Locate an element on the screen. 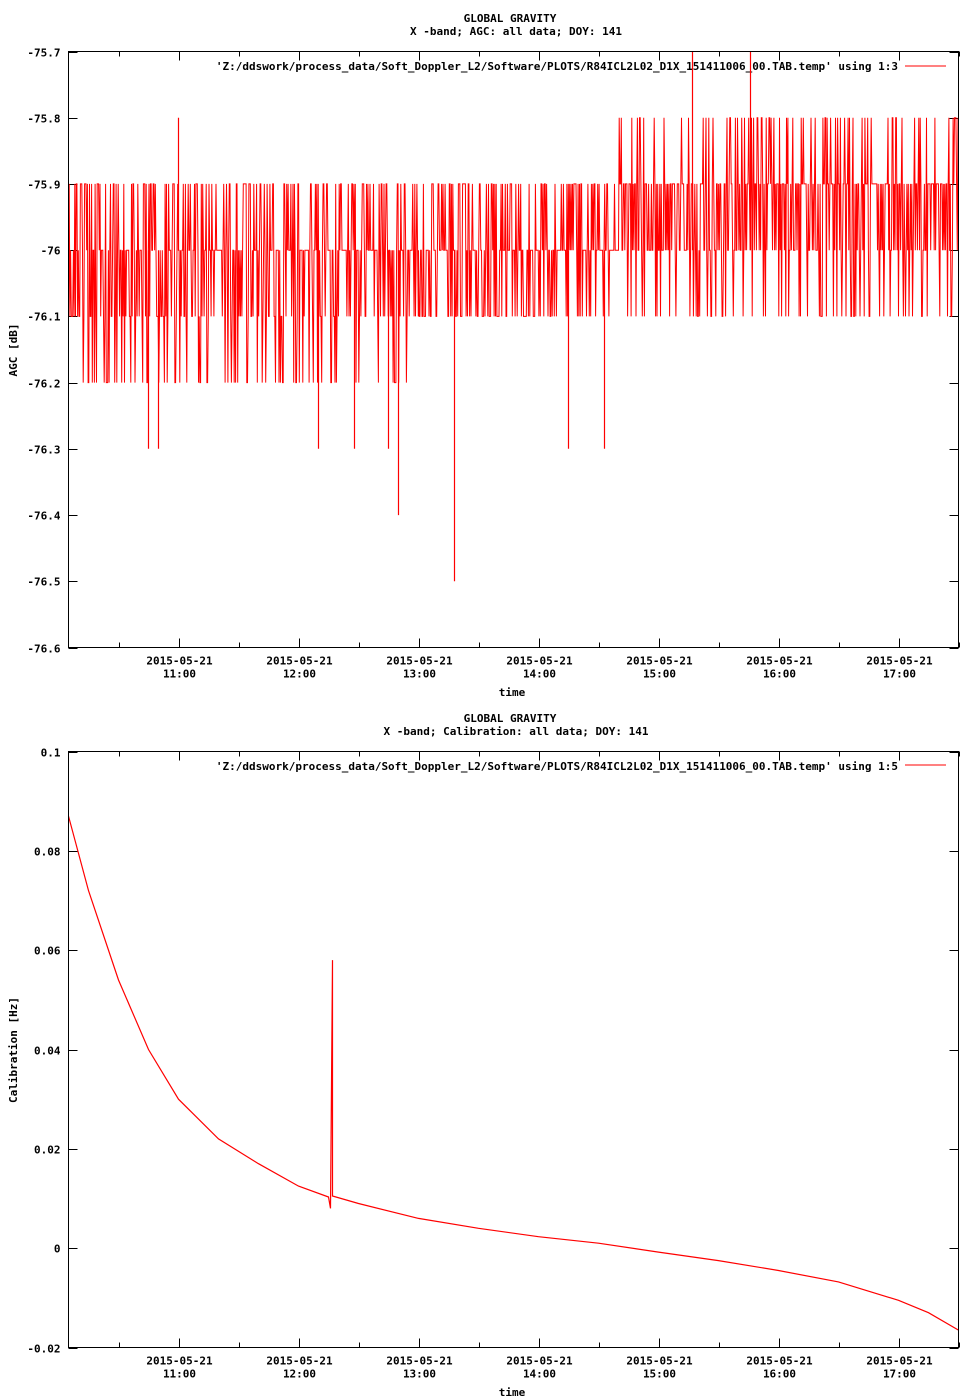 The height and width of the screenshot is (1400, 980). calibration-x-axis-label: time is located at coordinates (512, 1392).